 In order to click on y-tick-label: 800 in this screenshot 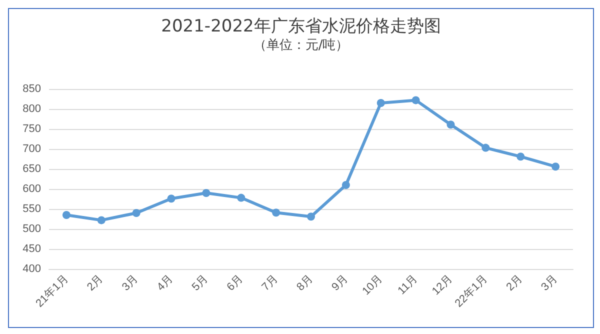, I will do `click(31, 109)`.